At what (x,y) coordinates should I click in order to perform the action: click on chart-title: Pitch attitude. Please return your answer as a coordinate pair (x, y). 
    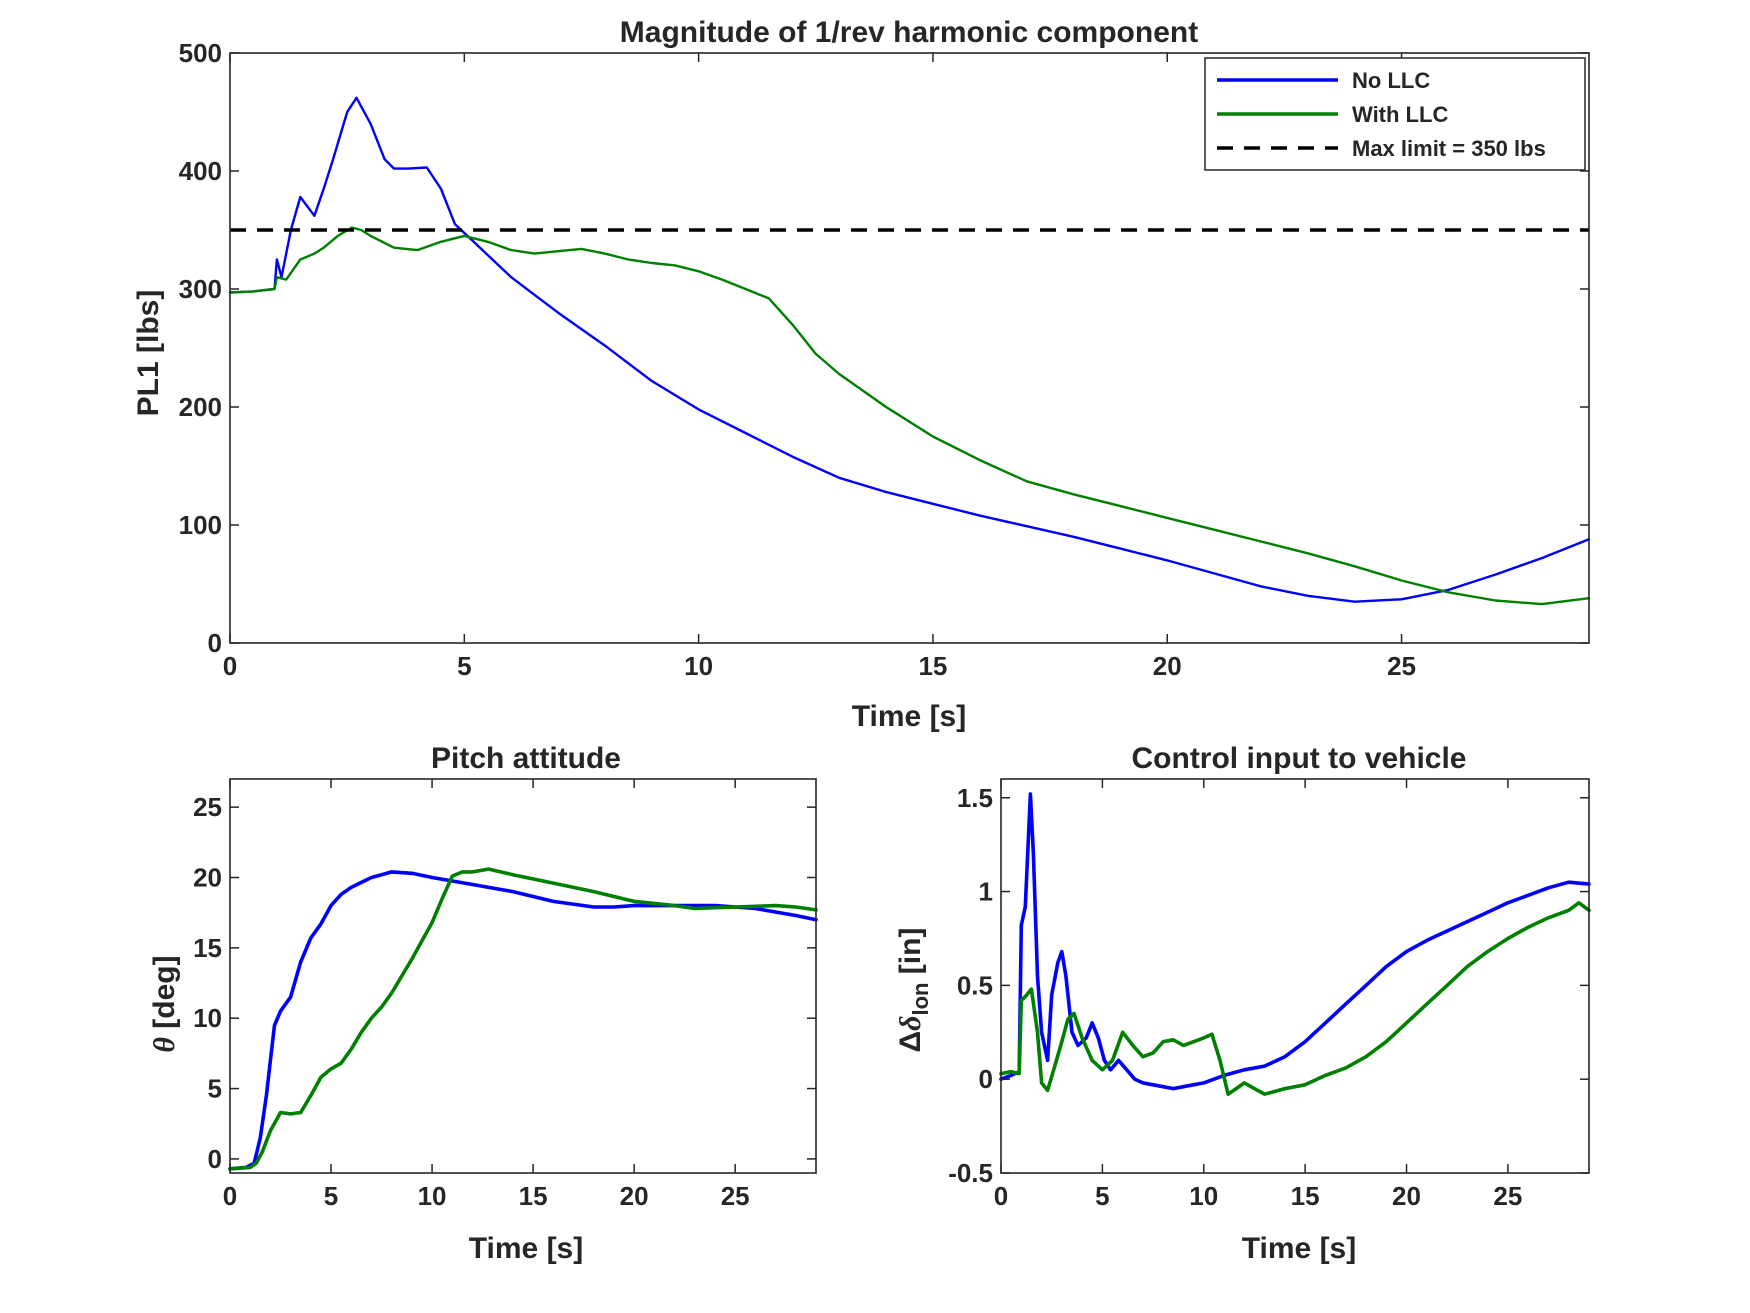
    Looking at the image, I should click on (526, 758).